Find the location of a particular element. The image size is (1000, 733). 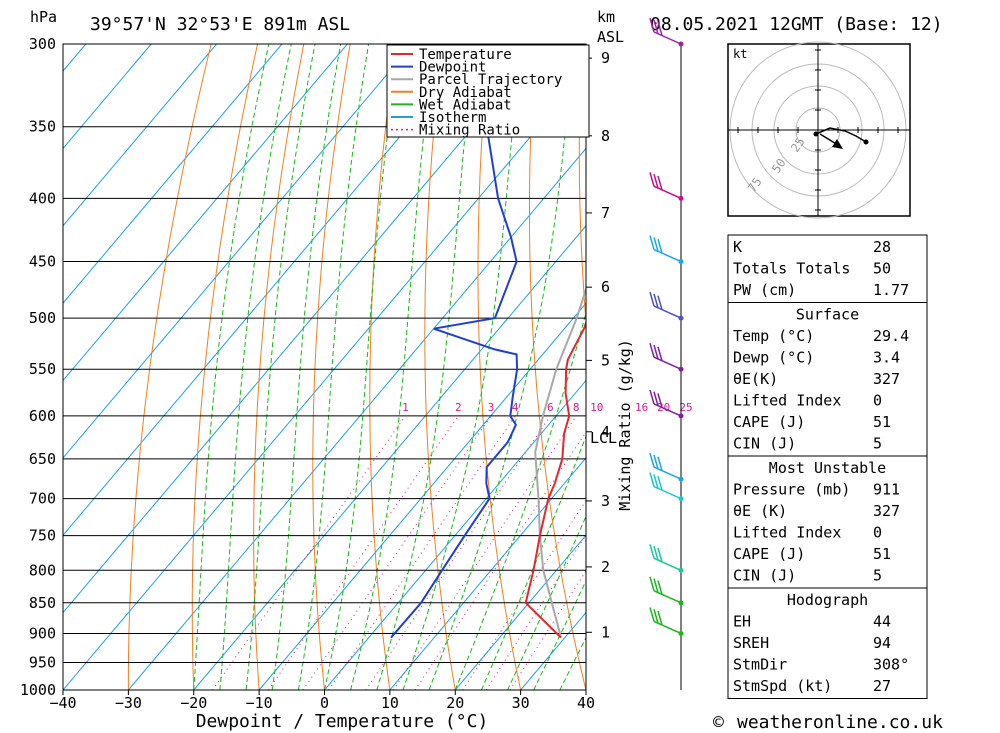

mixing-ratio-label: 10 is located at coordinates (596, 407).